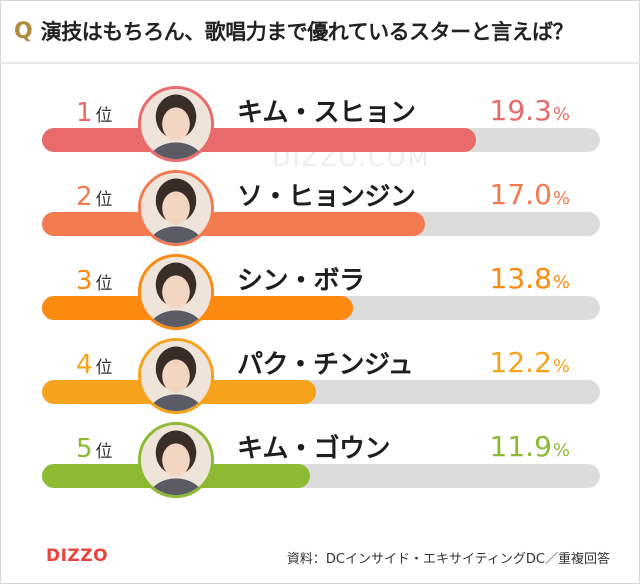  What do you see at coordinates (84, 365) in the screenshot?
I see `rank-number: 4` at bounding box center [84, 365].